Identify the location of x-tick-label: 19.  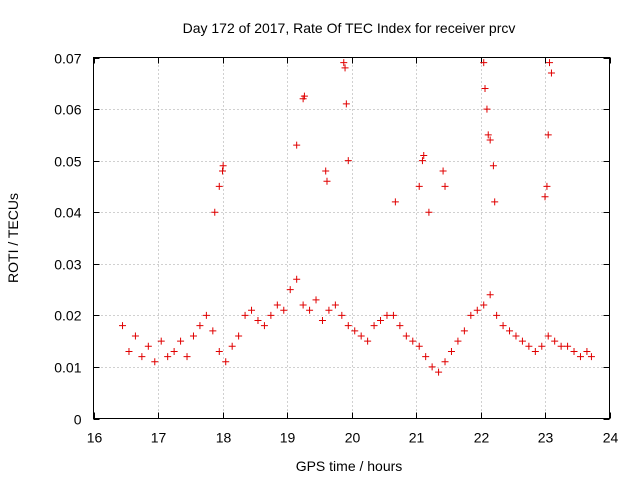
(288, 438).